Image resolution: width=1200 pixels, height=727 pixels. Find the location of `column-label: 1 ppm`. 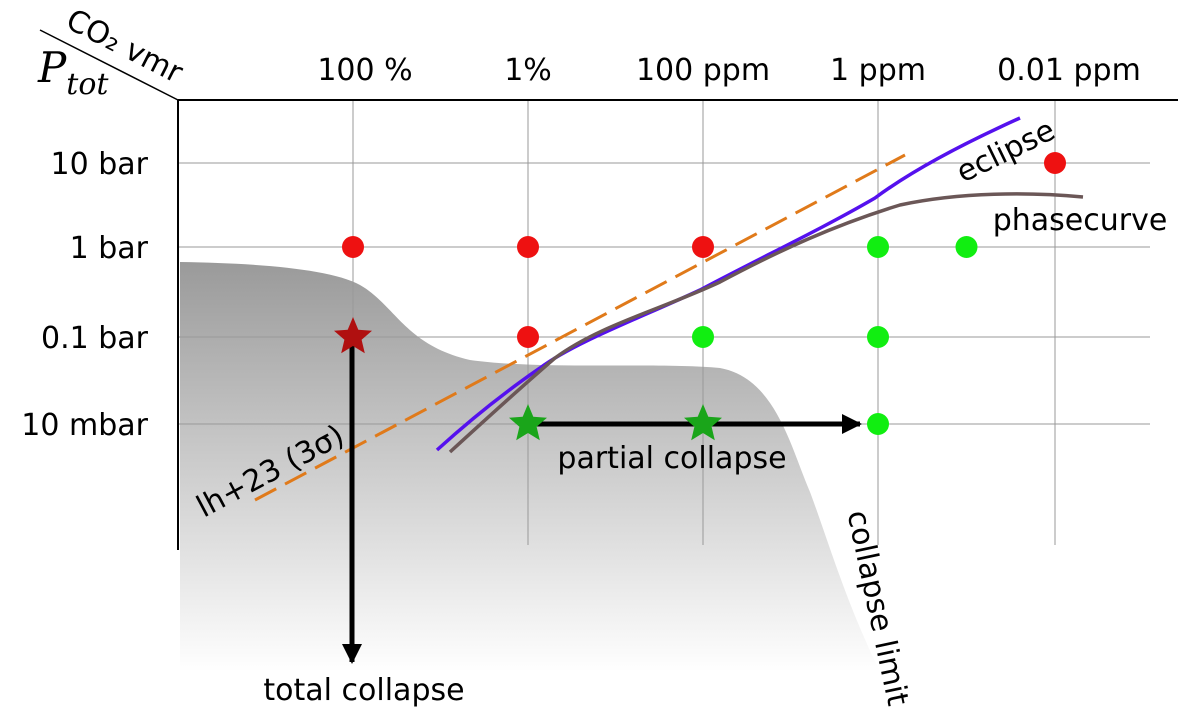

column-label: 1 ppm is located at coordinates (878, 70).